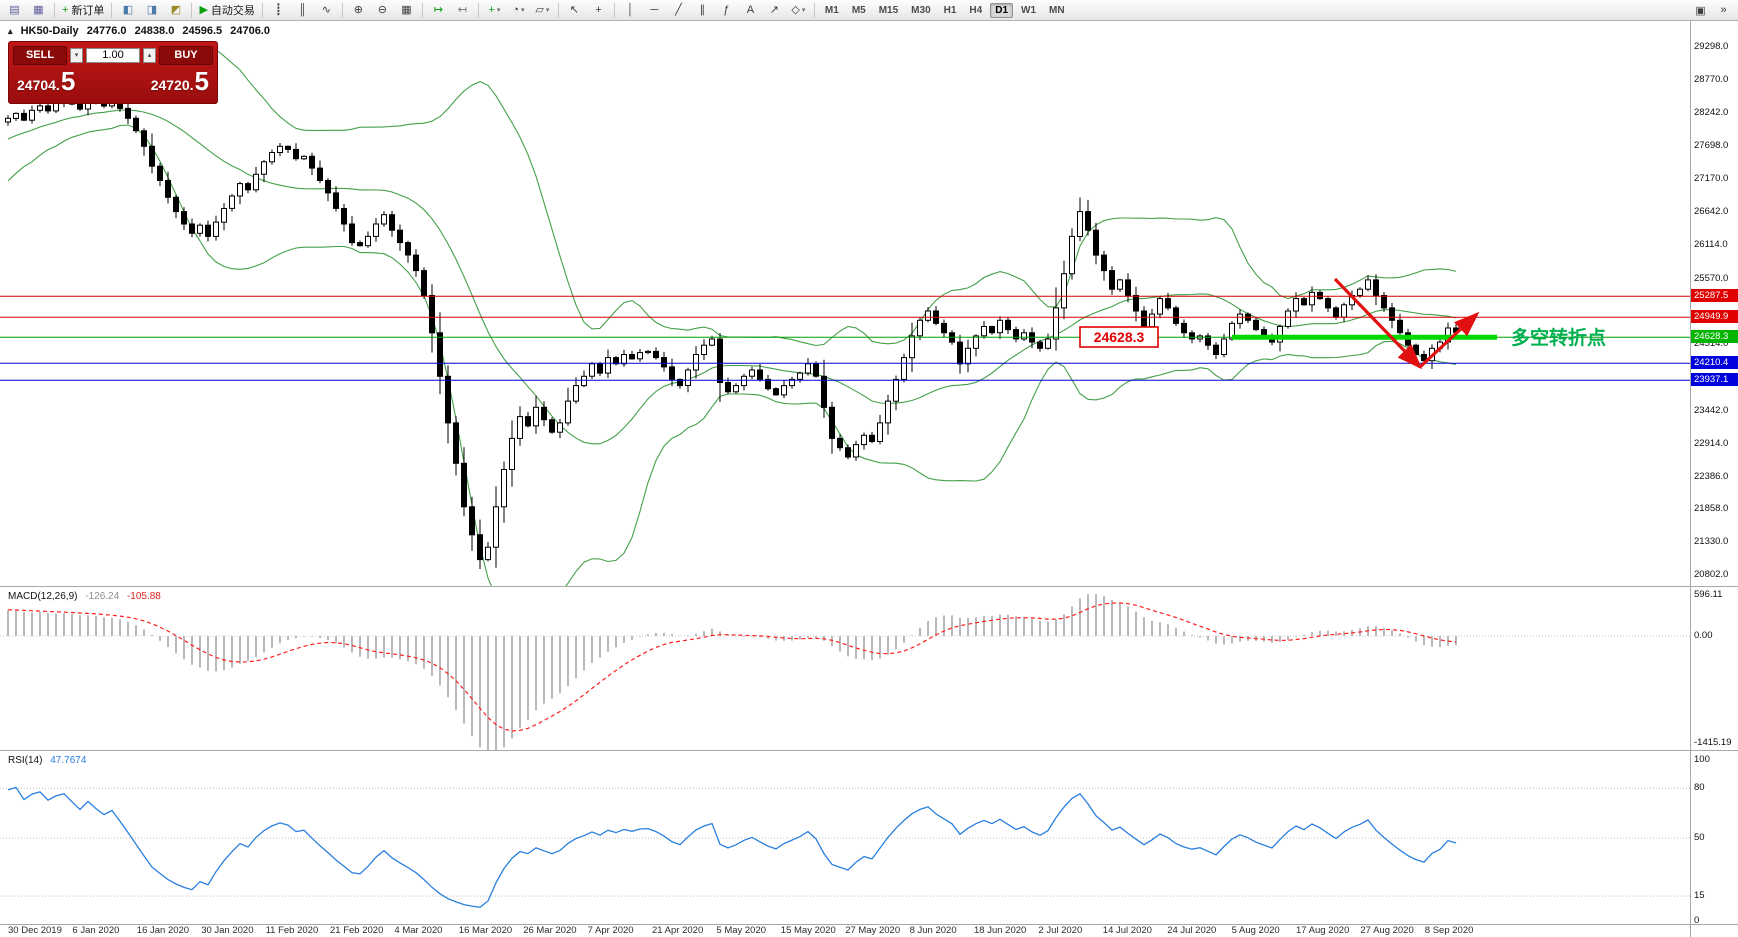 This screenshot has width=1738, height=937. Describe the element at coordinates (574, 10) in the screenshot. I see `cursor-icon: ↖` at that location.